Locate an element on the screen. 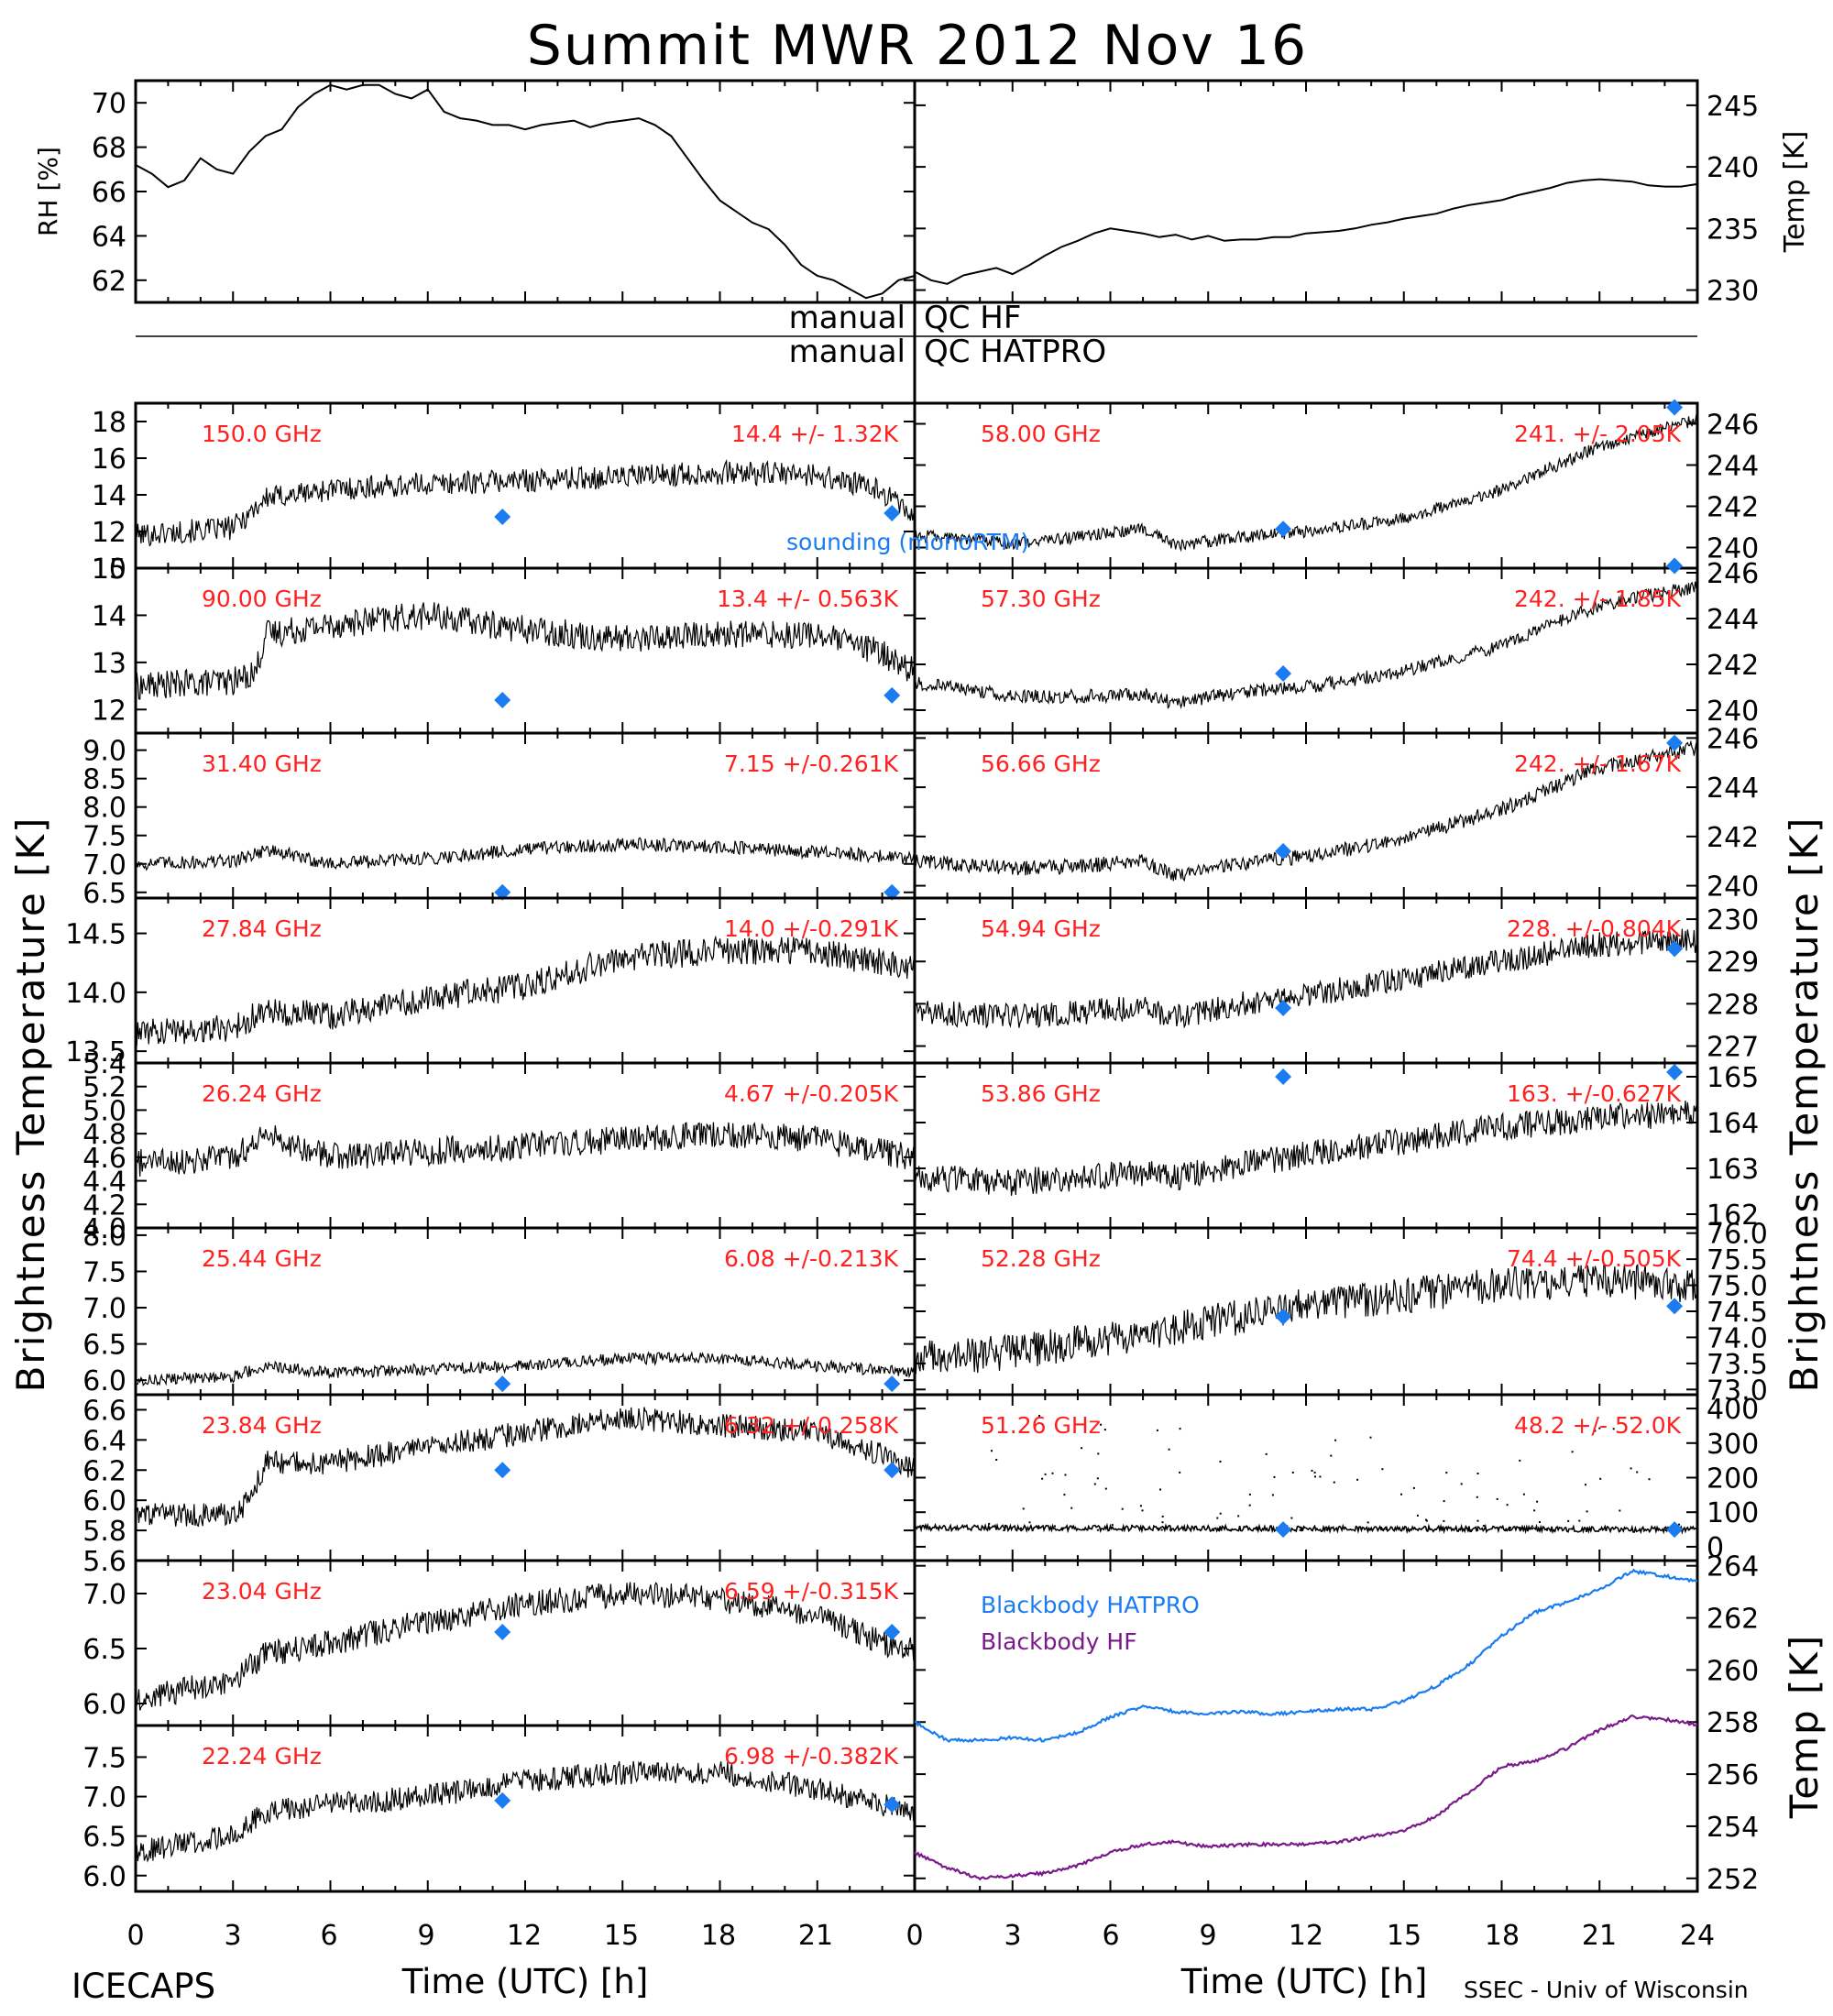 Image resolution: width=1833 pixels, height=2016 pixels. temp-axis-ytick-label: 245 is located at coordinates (1733, 107).